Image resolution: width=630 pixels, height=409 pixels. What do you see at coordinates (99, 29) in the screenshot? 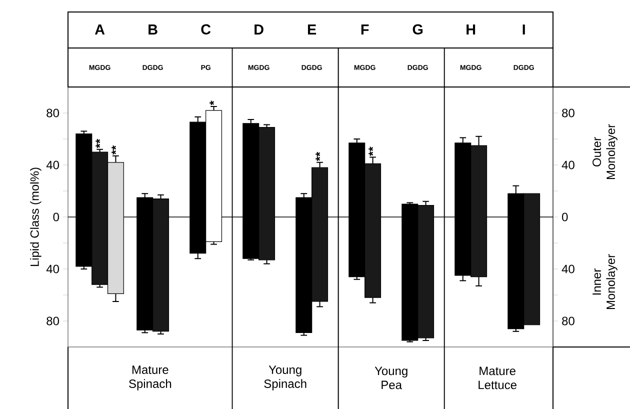
I see `x-tick-label: A` at bounding box center [99, 29].